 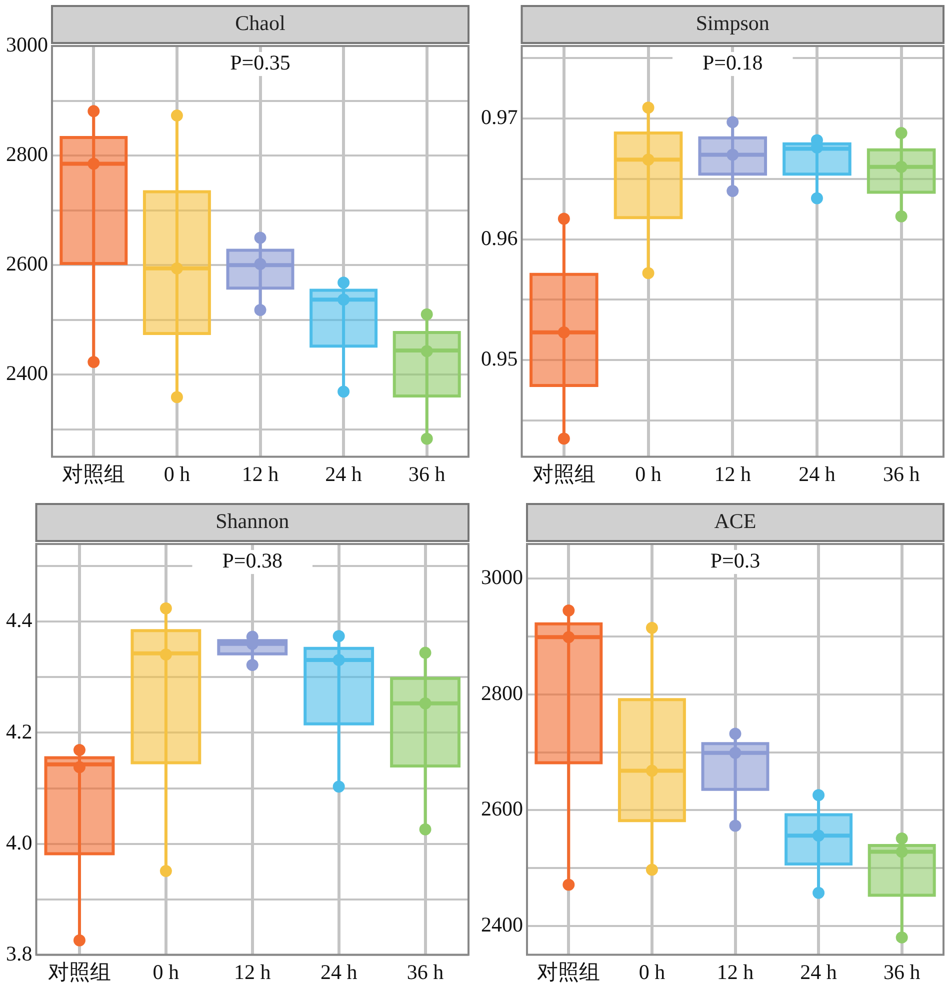 I want to click on annotation: P=0.18, so click(x=732, y=62).